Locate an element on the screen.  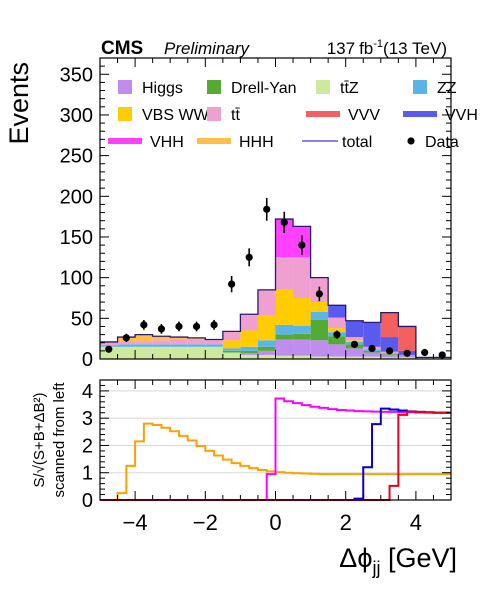
lumi-value: 137 is located at coordinates (341, 48).